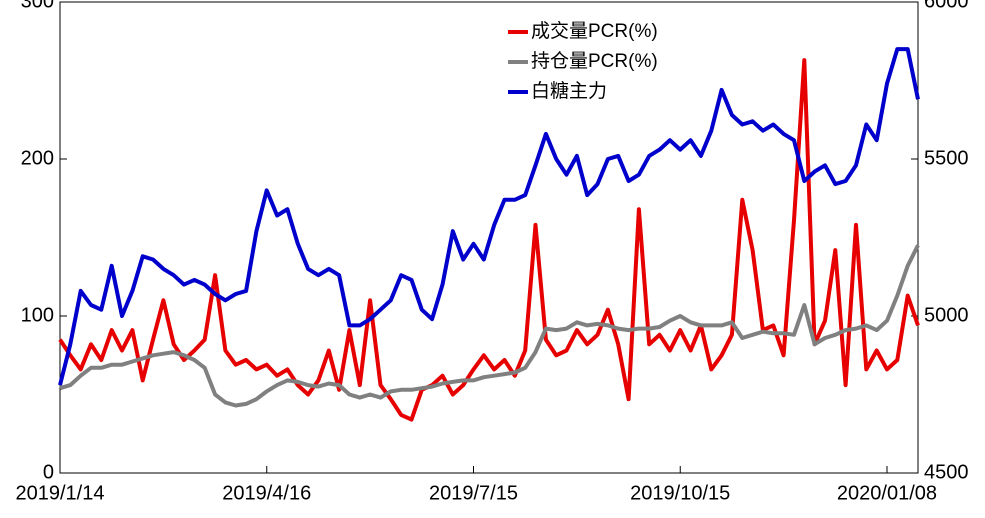 The width and height of the screenshot is (985, 518). I want to click on x-tick-label: 2019/1/14, so click(60, 493).